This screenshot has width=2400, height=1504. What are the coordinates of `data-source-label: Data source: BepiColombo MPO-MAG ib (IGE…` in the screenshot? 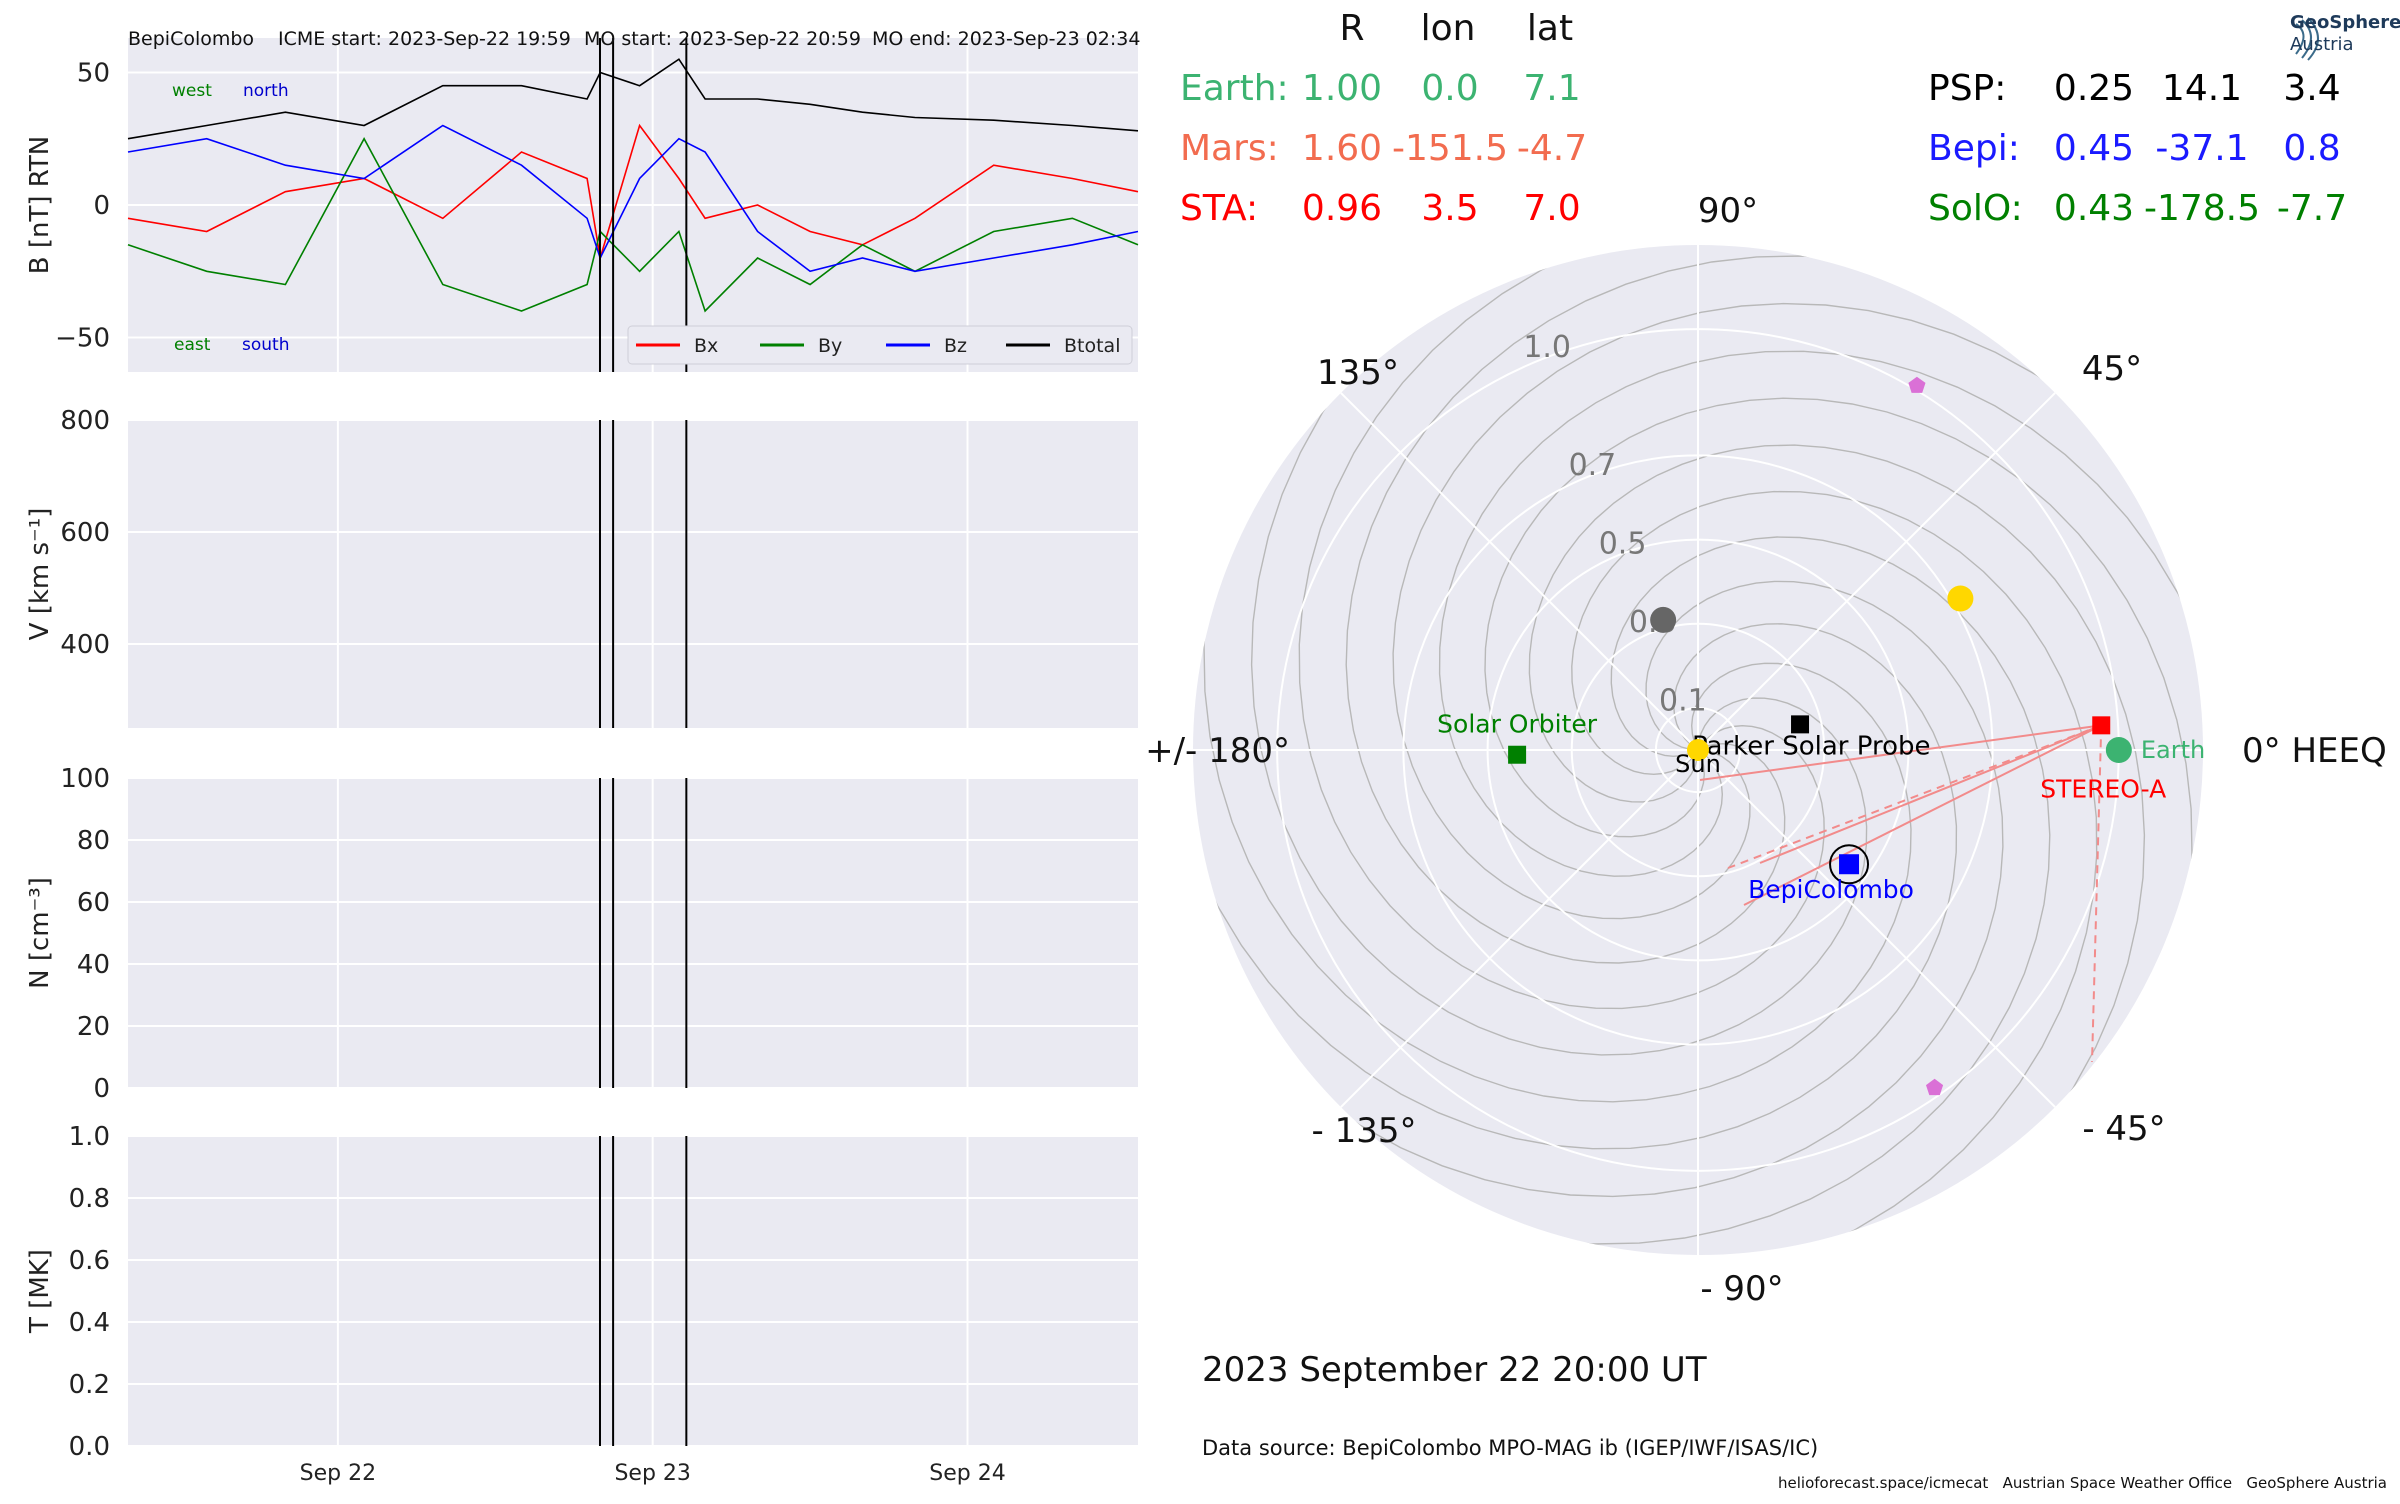 It's located at (1510, 1448).